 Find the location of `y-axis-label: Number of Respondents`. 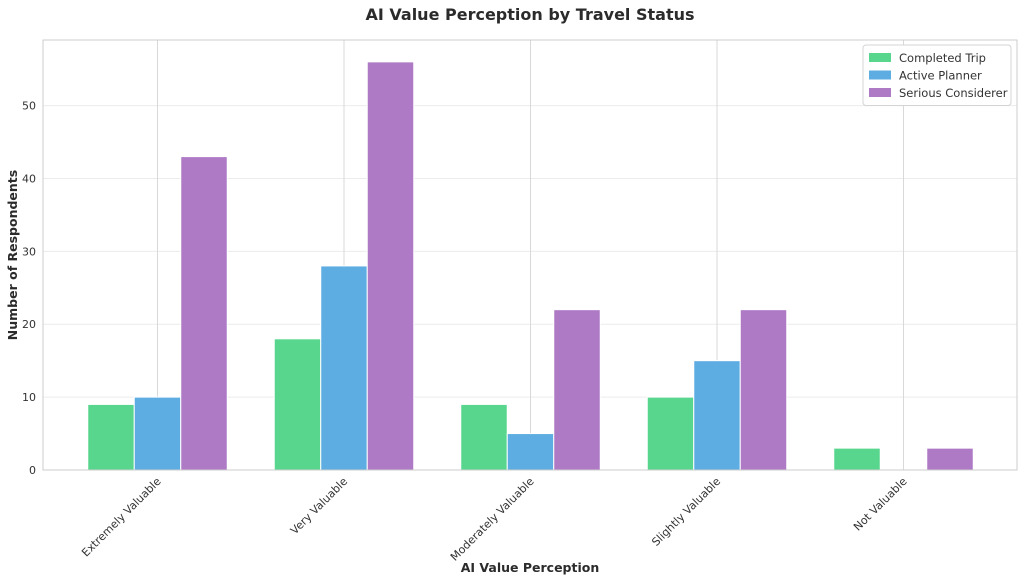

y-axis-label: Number of Respondents is located at coordinates (12, 255).